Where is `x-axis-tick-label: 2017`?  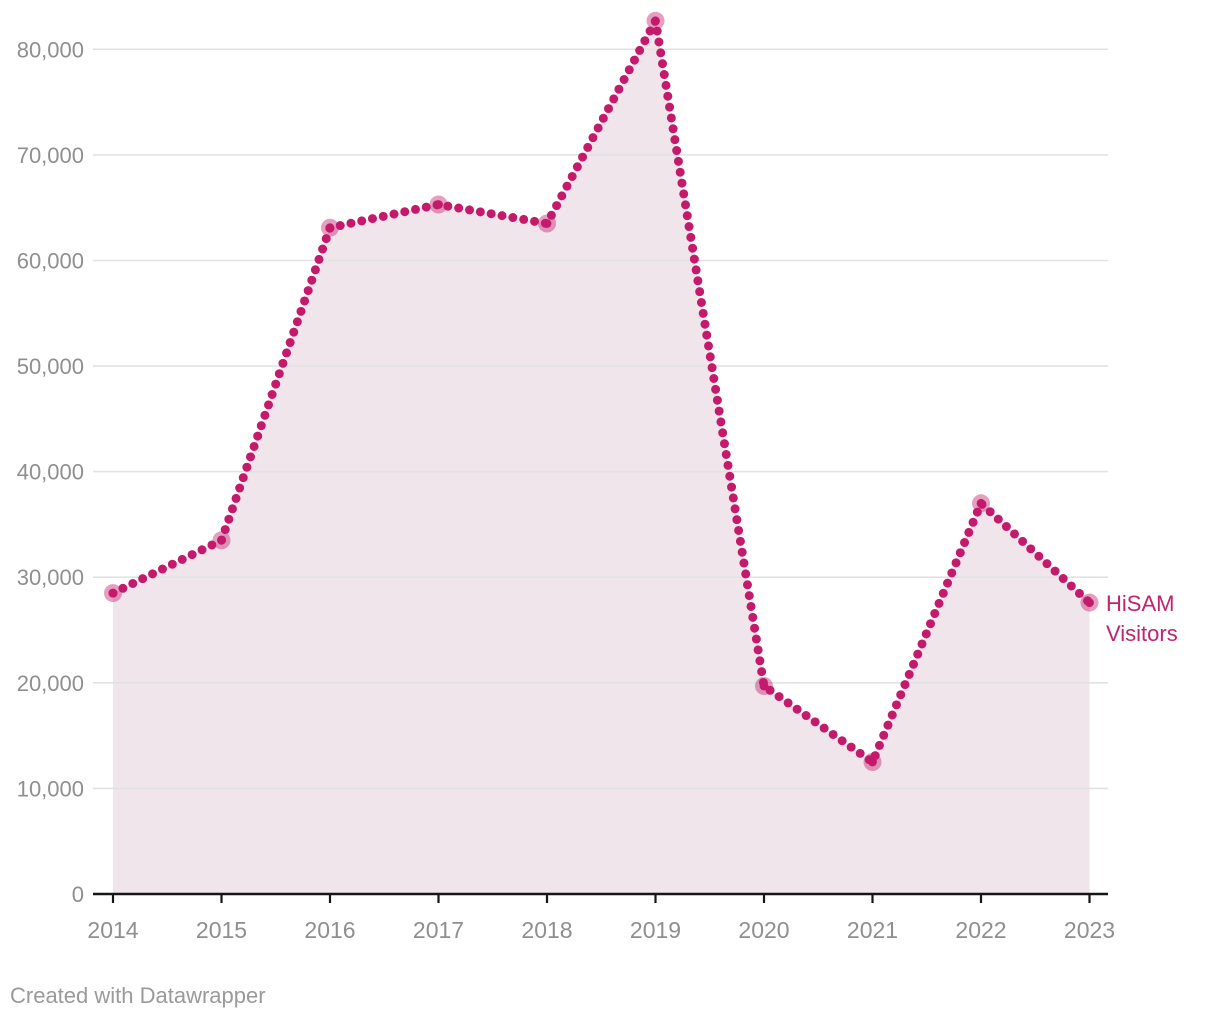 x-axis-tick-label: 2017 is located at coordinates (438, 930).